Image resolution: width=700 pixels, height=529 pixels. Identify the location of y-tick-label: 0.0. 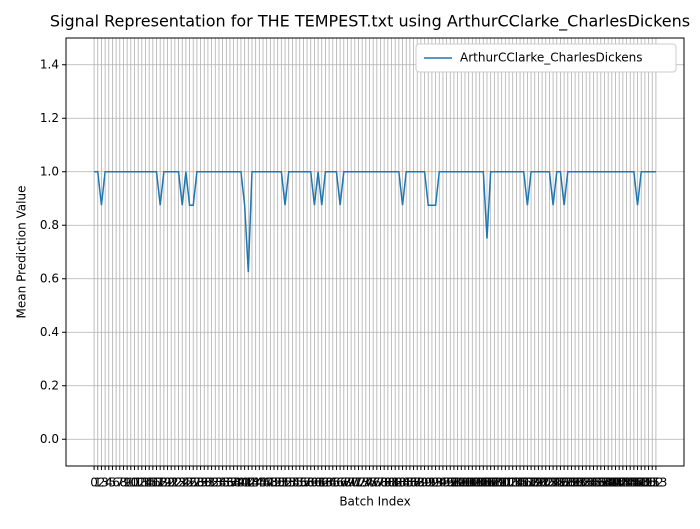
(49, 439).